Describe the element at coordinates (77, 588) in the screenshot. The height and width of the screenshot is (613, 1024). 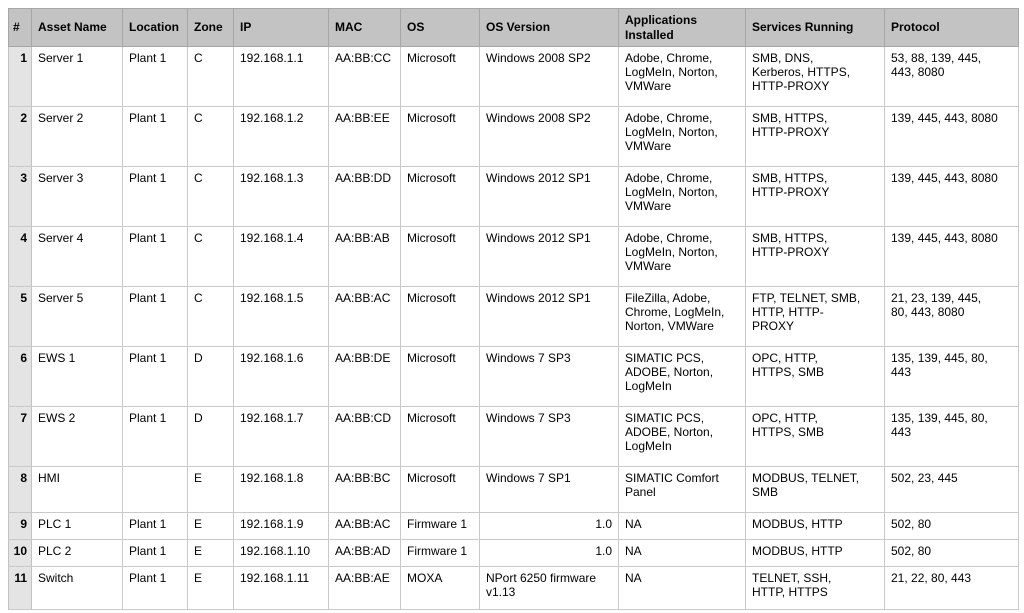
I see `cell-asset-name: Switch` at that location.